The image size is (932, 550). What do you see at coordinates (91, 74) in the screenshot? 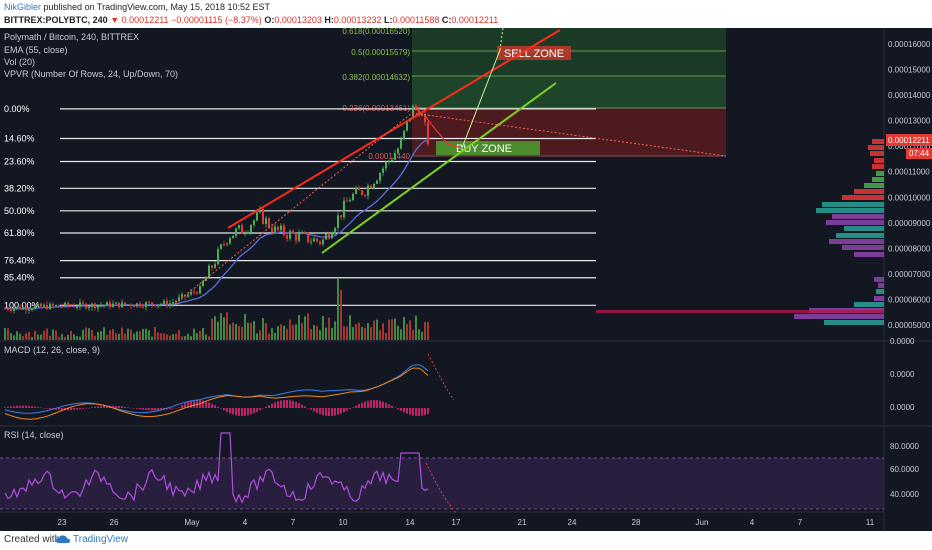
I see `legend-vpvr: VPVR (Number Of Rows, 24, Up/Down, 70)` at bounding box center [91, 74].